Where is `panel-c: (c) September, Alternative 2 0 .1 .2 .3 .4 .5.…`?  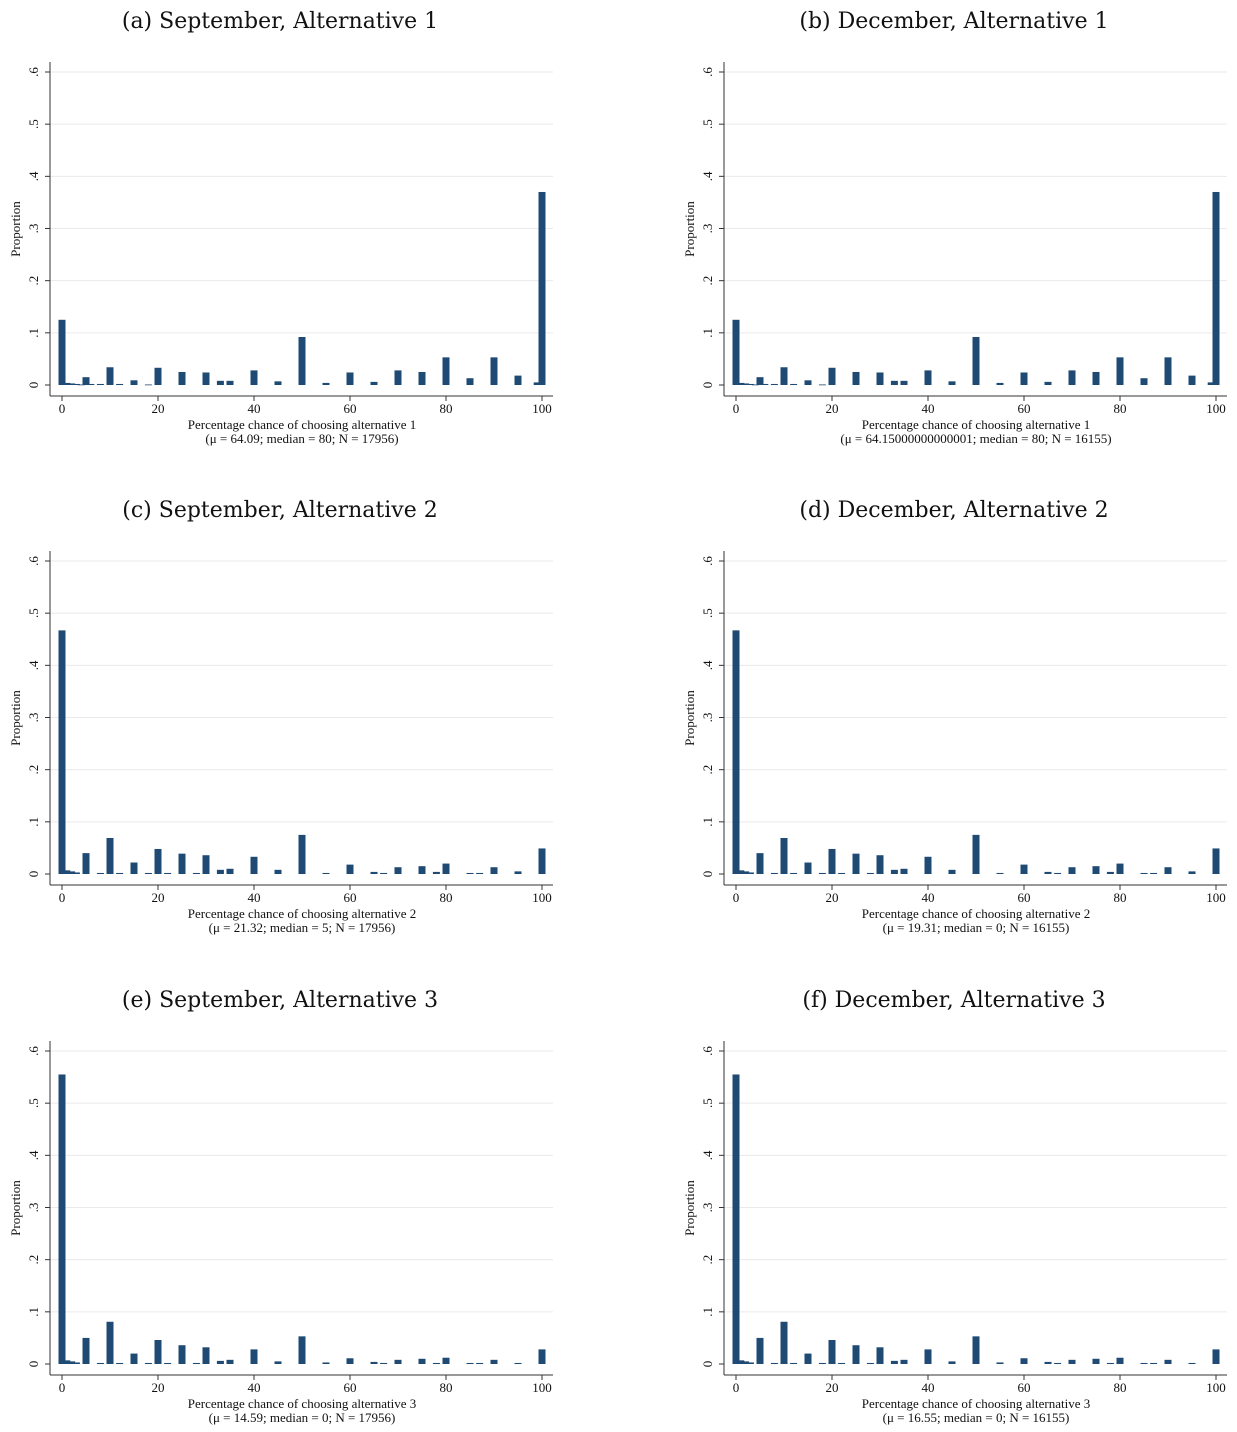
panel-c: (c) September, Alternative 2 0 .1 .2 .3 .4 .5.… is located at coordinates (280, 716).